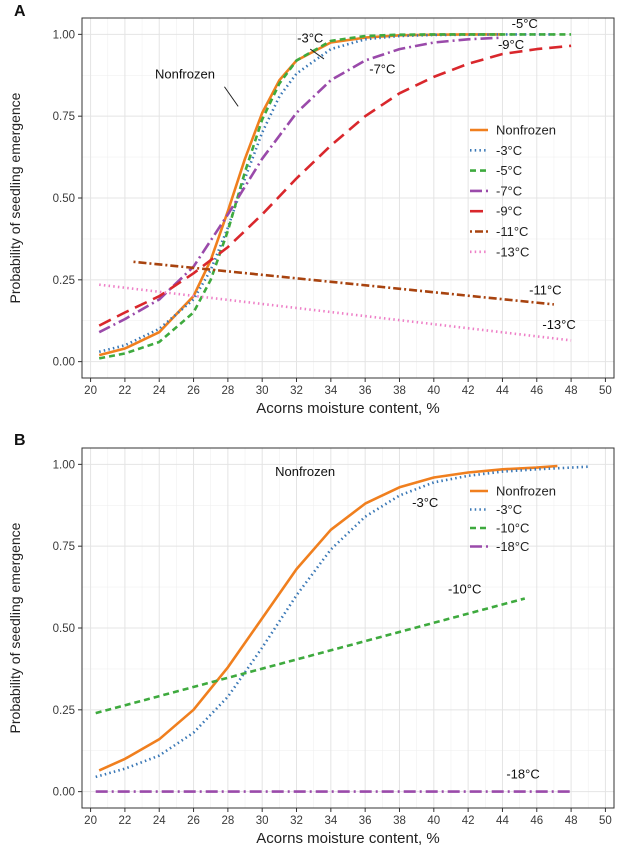 The height and width of the screenshot is (850, 629). I want to click on series-line--13°C, so click(335, 312).